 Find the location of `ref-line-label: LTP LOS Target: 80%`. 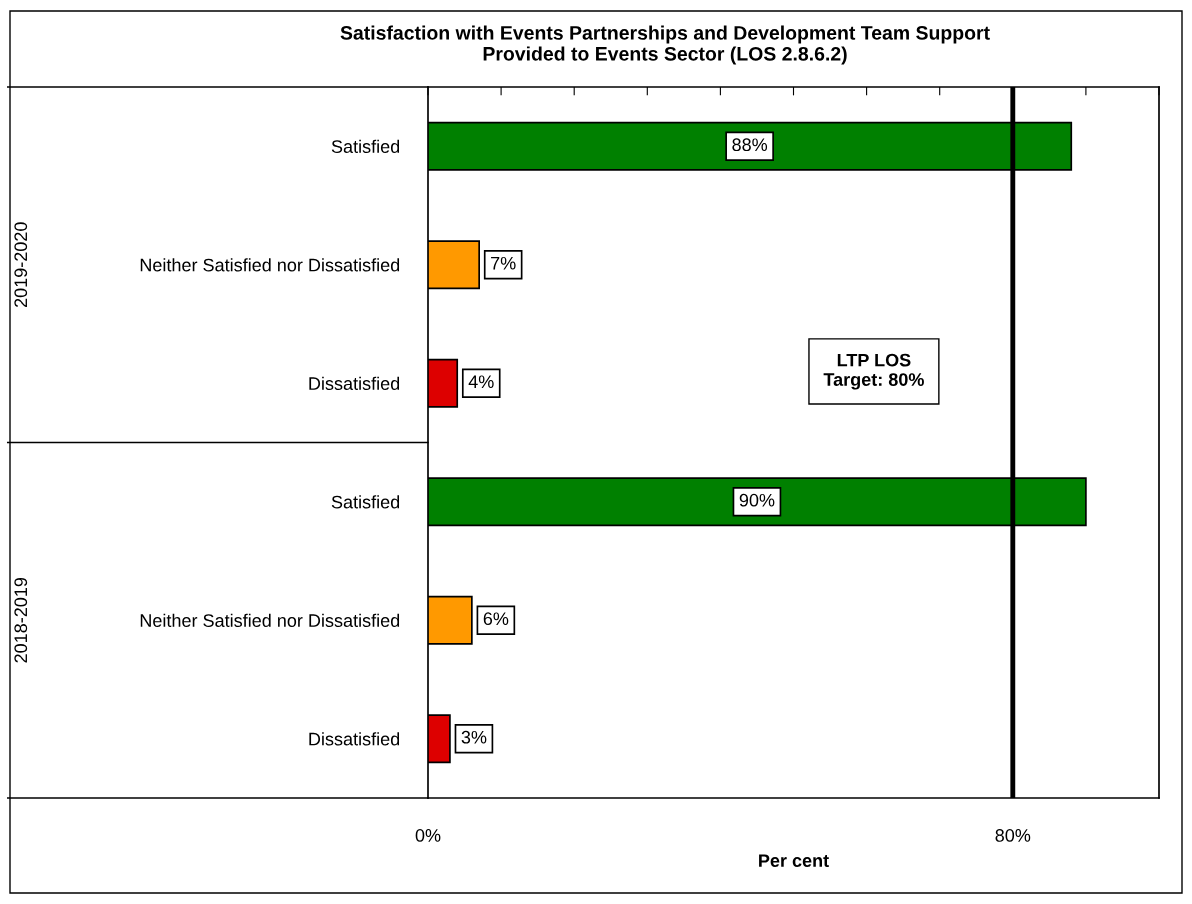

ref-line-label: LTP LOS Target: 80% is located at coordinates (873, 371).